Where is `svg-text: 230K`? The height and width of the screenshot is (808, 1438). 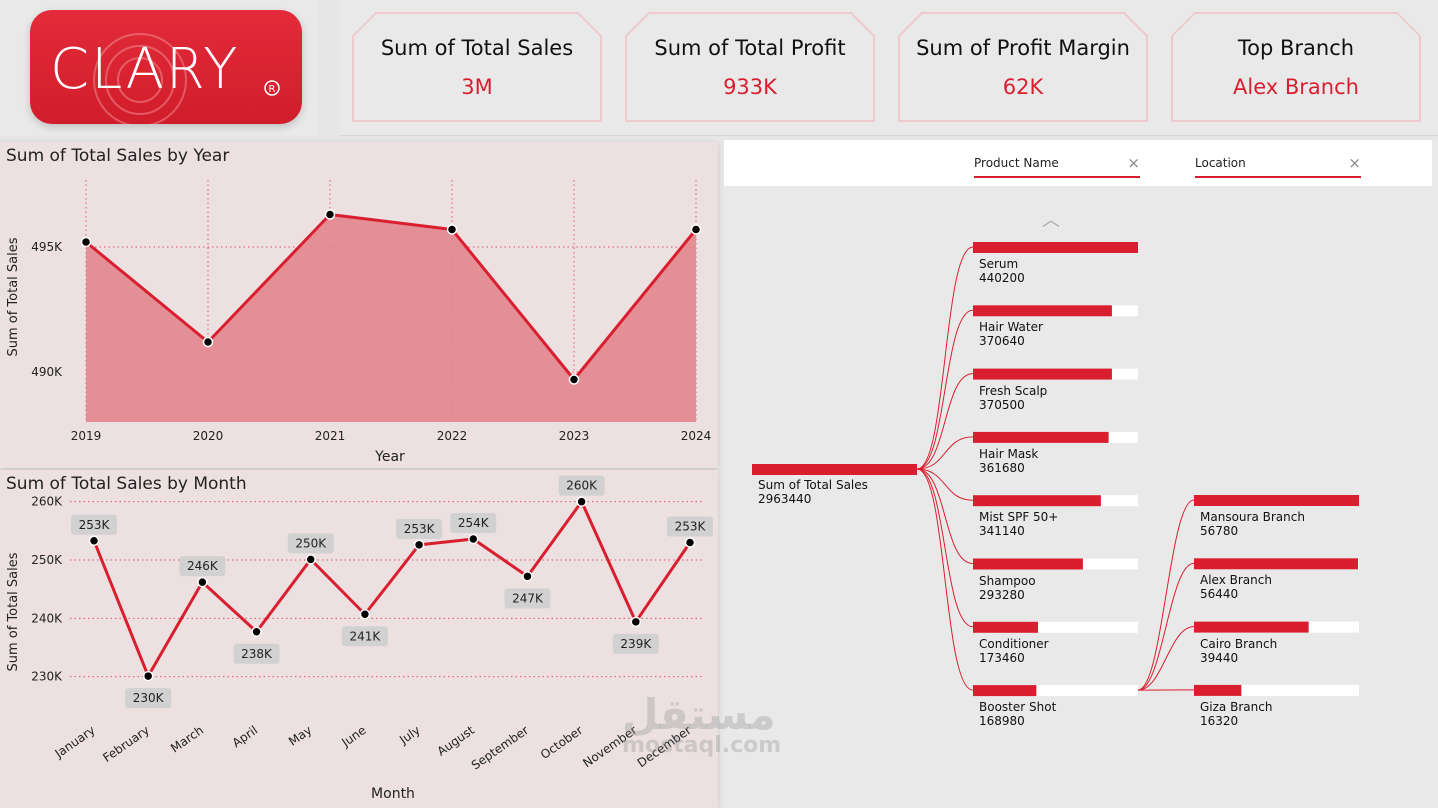 svg-text: 230K is located at coordinates (149, 698).